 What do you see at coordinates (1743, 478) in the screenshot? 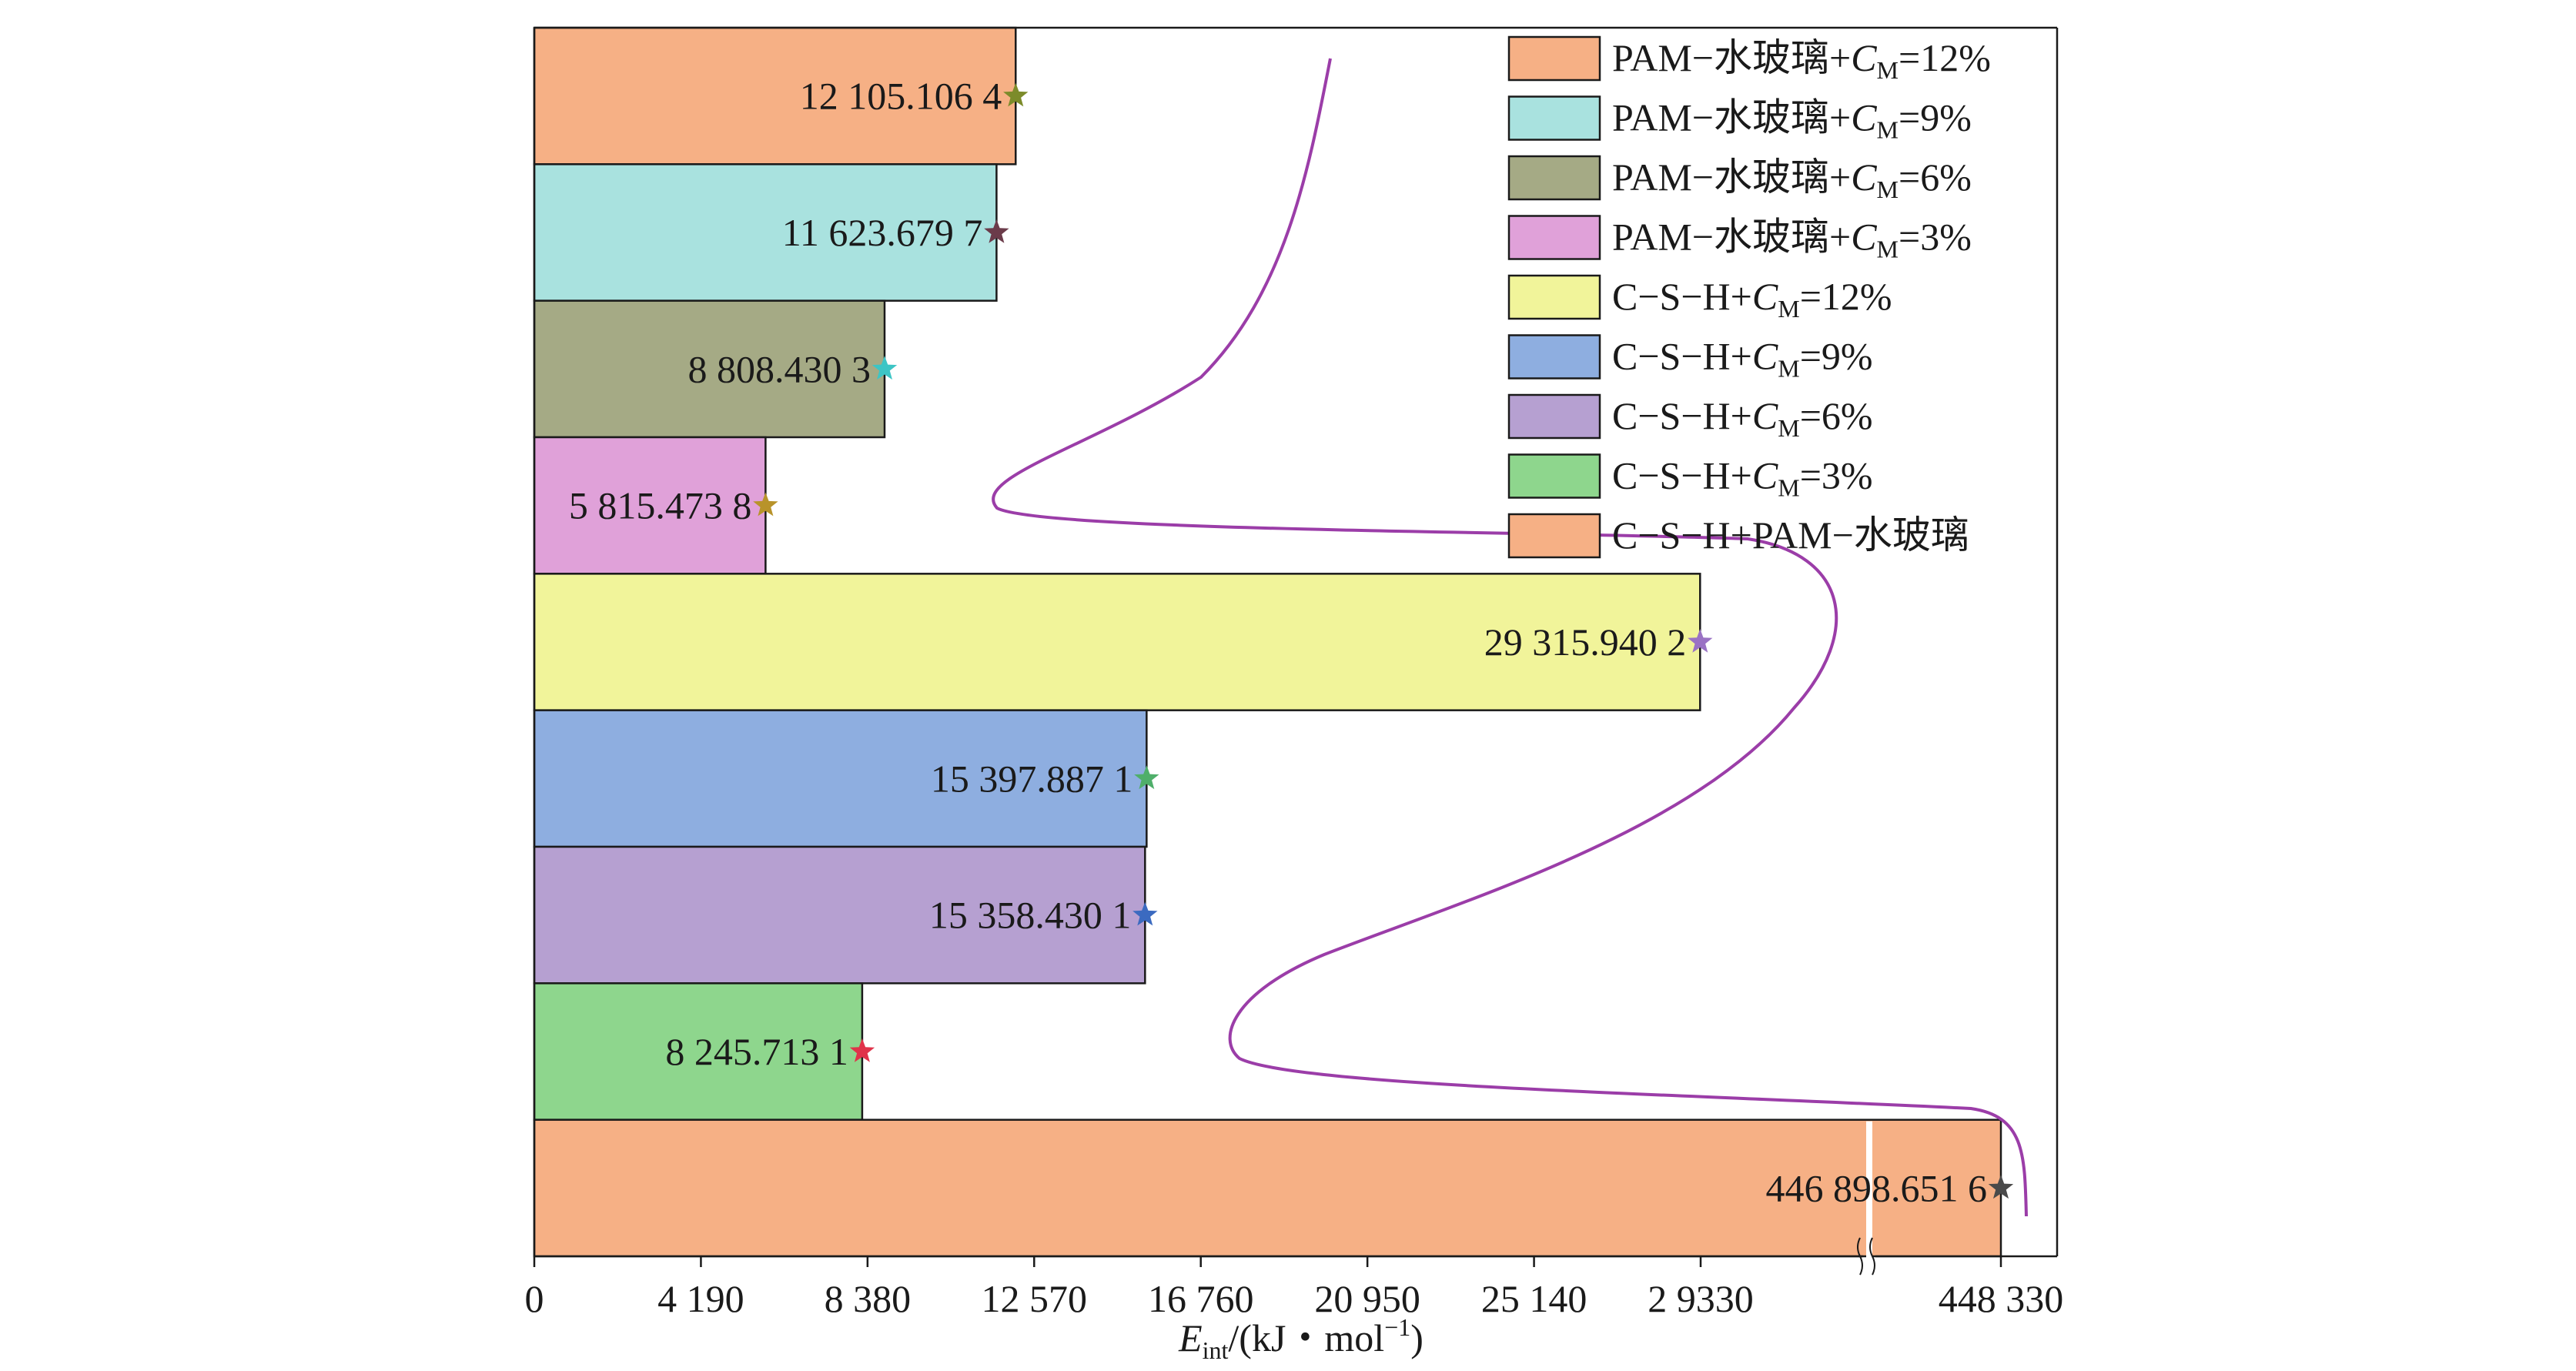
I see `legend-label-8: C−S−H+CM=3%` at bounding box center [1743, 478].